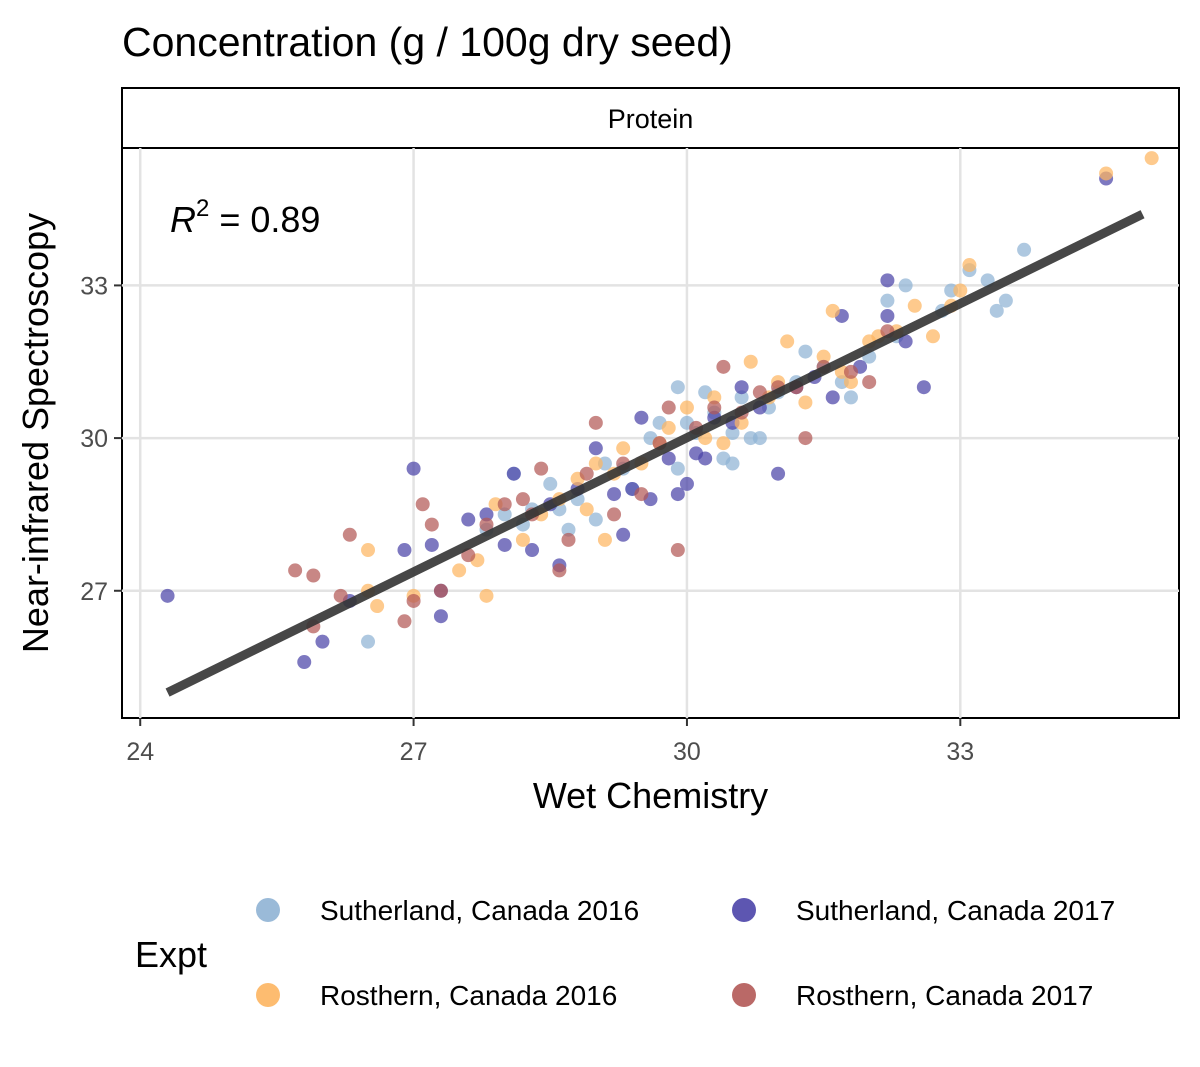 The width and height of the screenshot is (1200, 1067). I want to click on r-symbol: R, so click(183, 219).